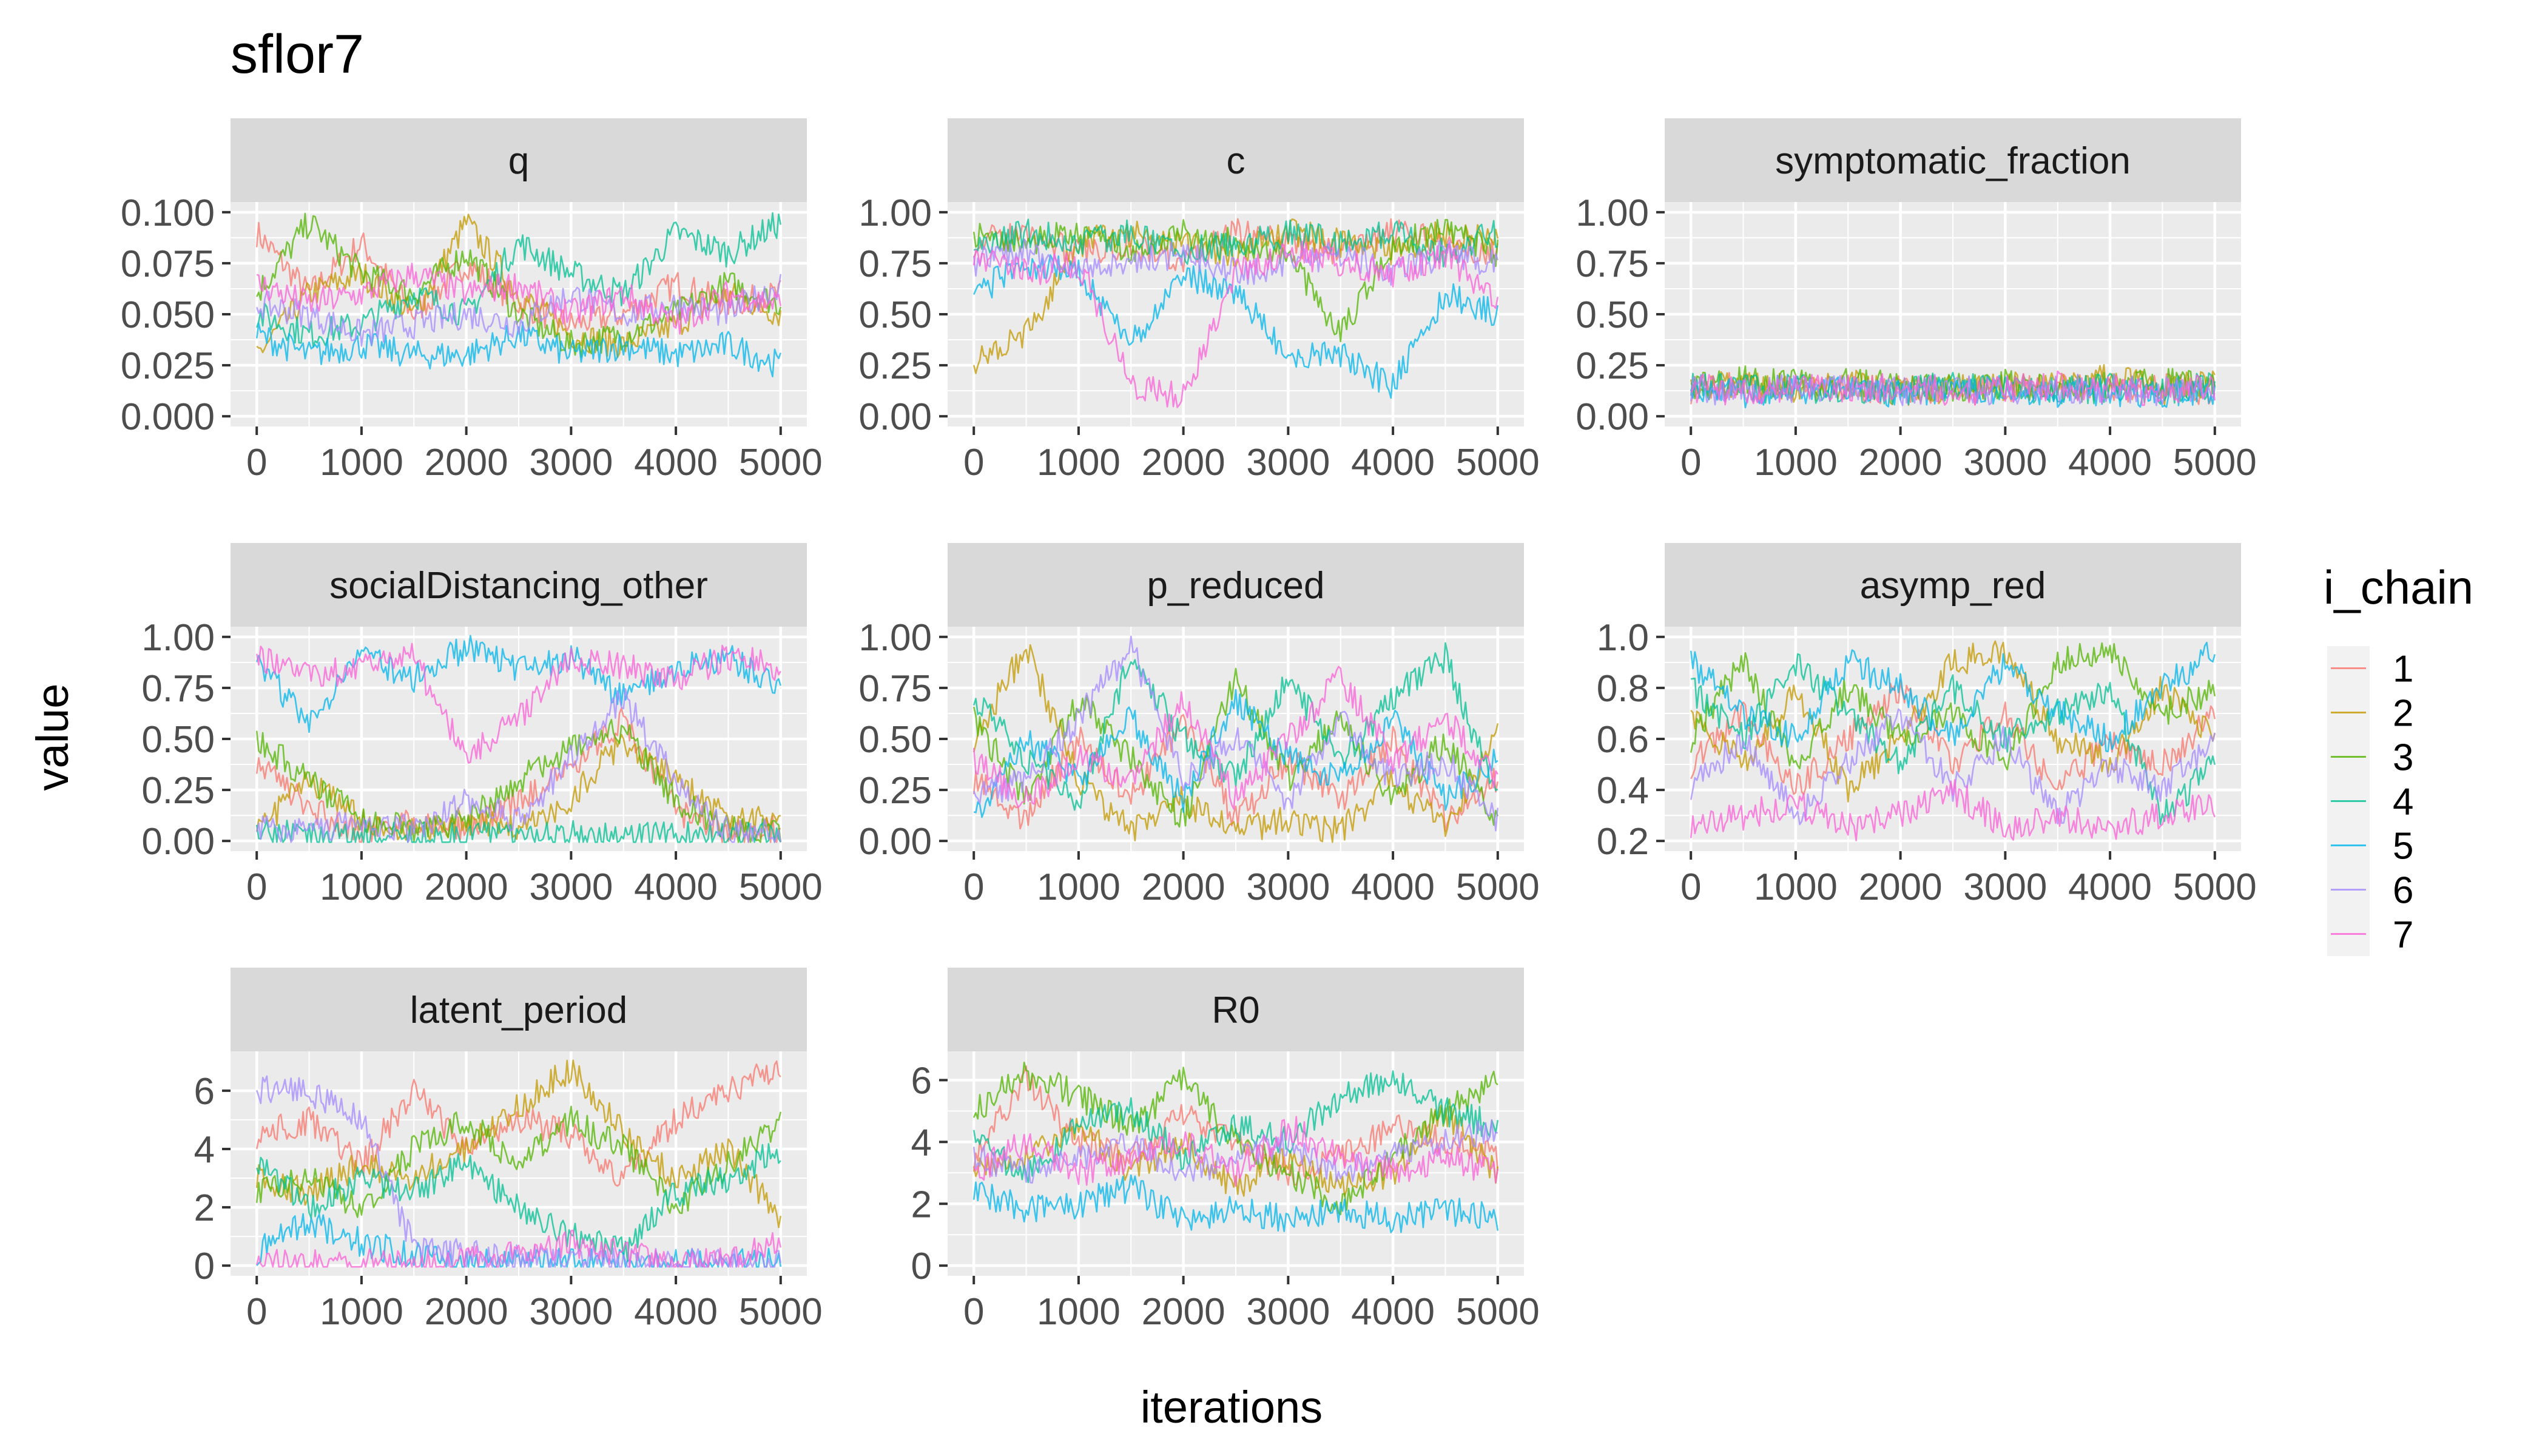 This screenshot has width=2548, height=1456. I want to click on legend-title: i_chain, so click(2398, 587).